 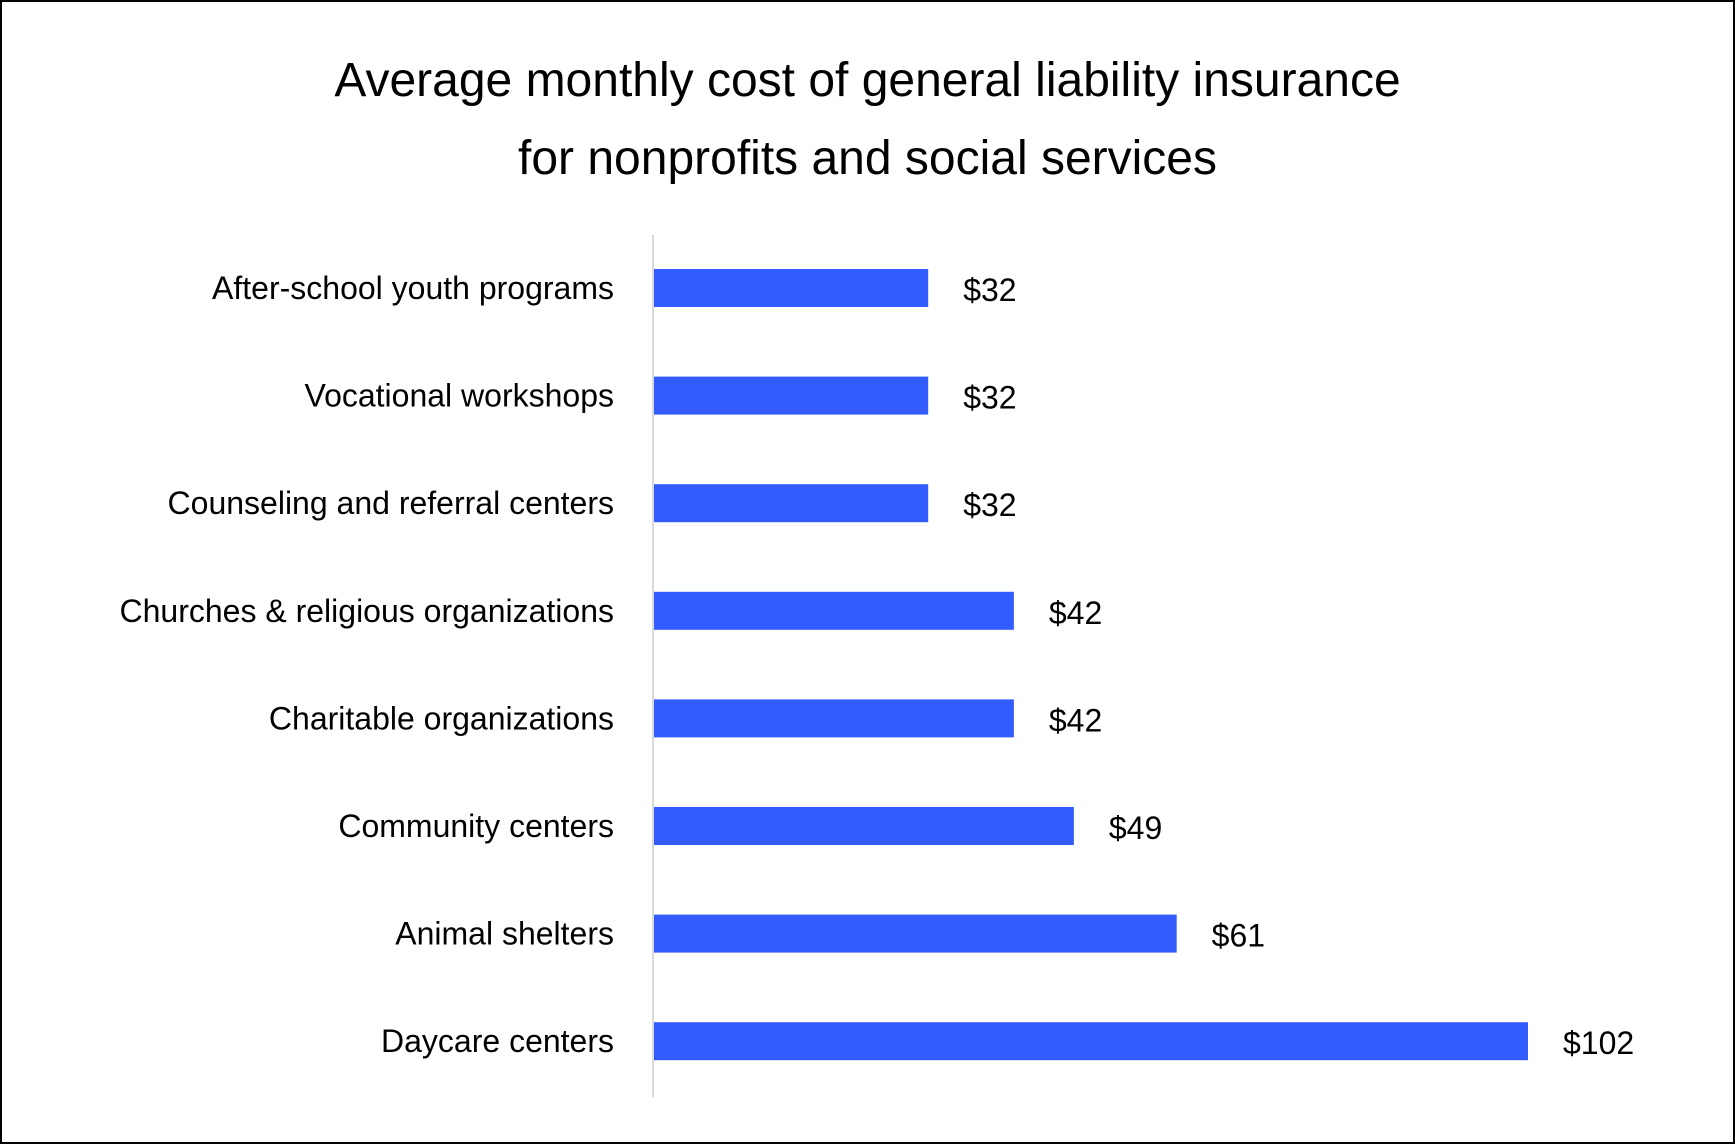 What do you see at coordinates (441, 718) in the screenshot?
I see `category-label: Charitable organizations` at bounding box center [441, 718].